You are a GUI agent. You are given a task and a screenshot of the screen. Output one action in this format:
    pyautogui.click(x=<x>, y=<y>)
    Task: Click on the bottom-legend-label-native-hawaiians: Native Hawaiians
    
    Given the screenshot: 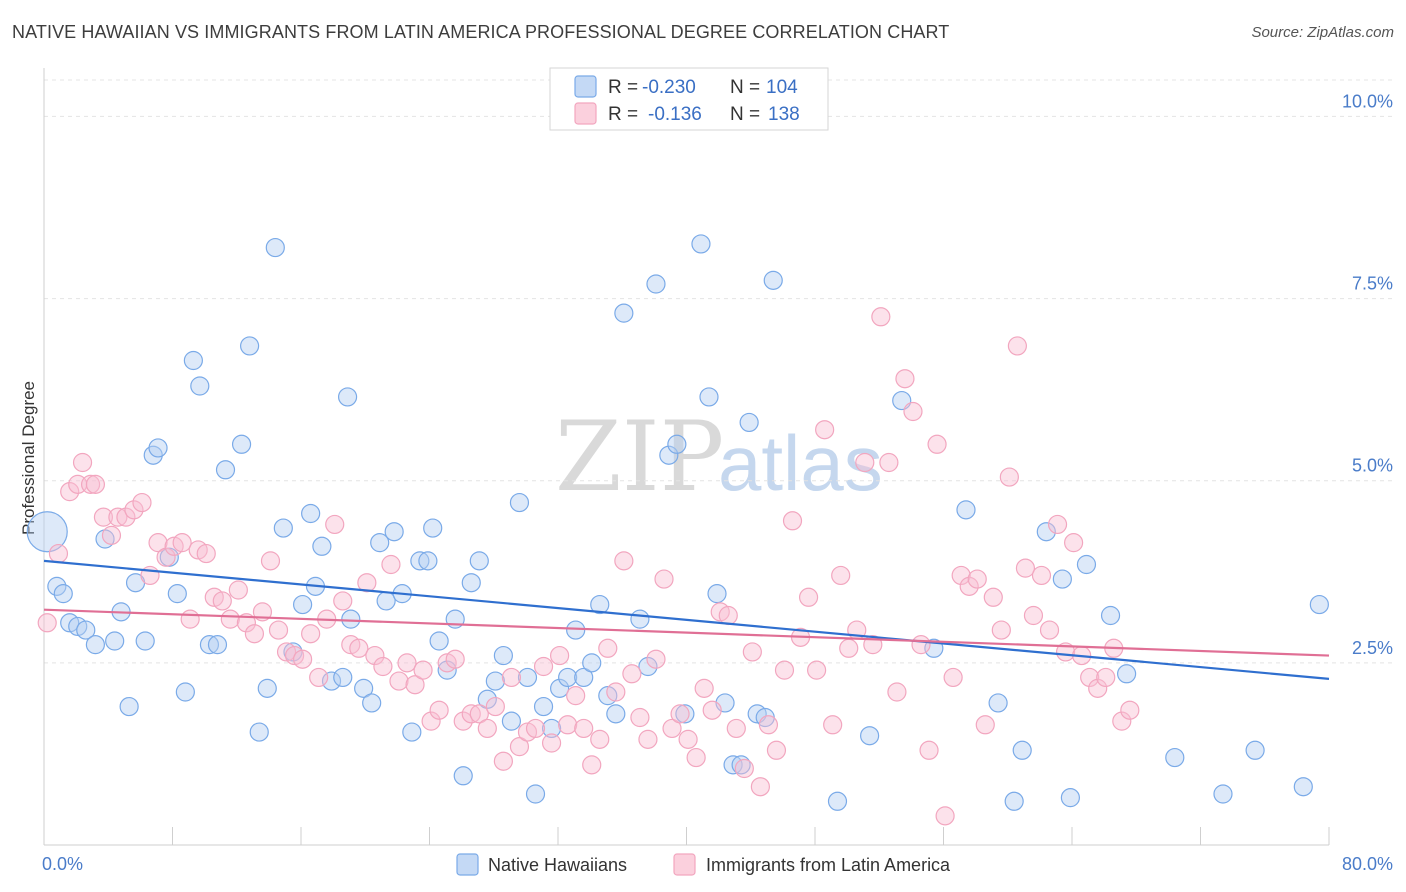 What is the action you would take?
    pyautogui.click(x=557, y=865)
    